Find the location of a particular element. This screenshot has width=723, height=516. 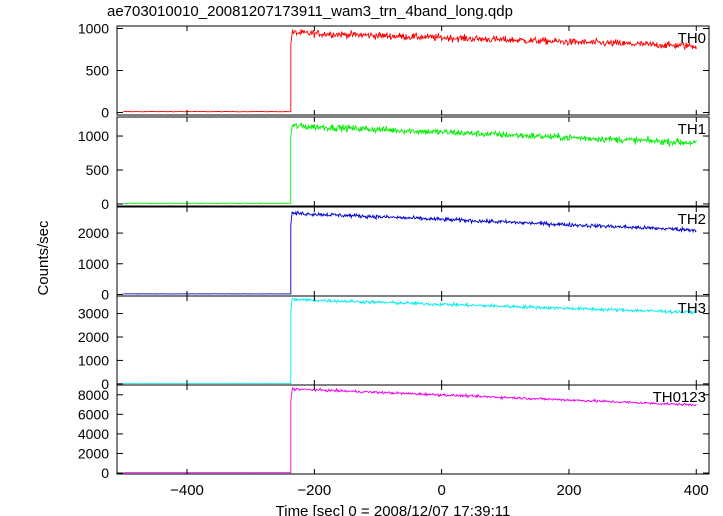

series-label: TH0123 is located at coordinates (679, 397).